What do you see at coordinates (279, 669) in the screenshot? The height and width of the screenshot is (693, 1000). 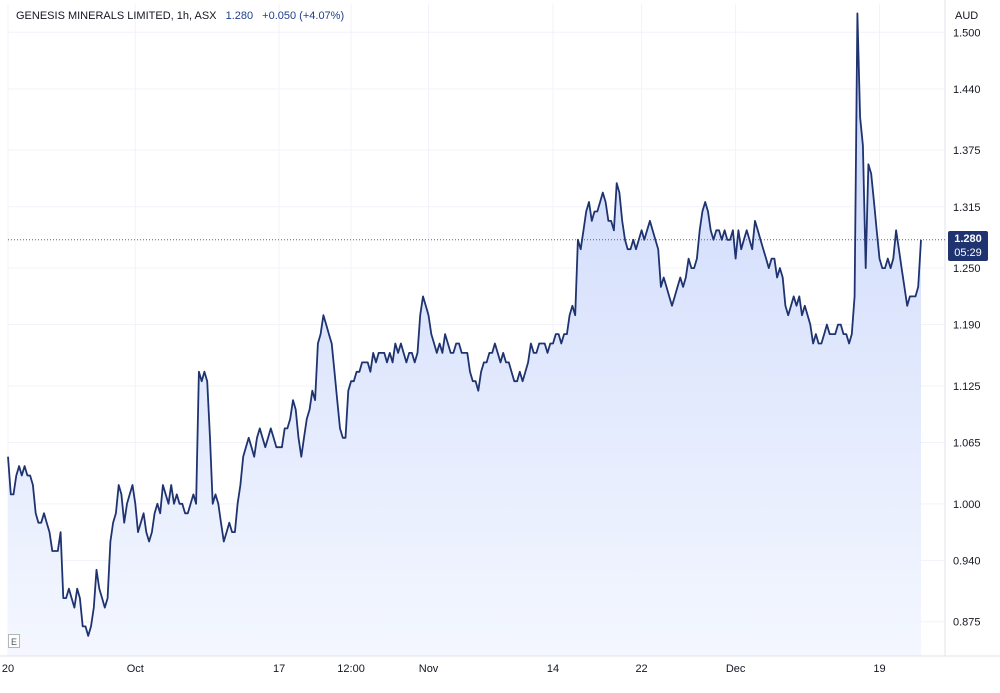 I see `x-tick-label: 17` at bounding box center [279, 669].